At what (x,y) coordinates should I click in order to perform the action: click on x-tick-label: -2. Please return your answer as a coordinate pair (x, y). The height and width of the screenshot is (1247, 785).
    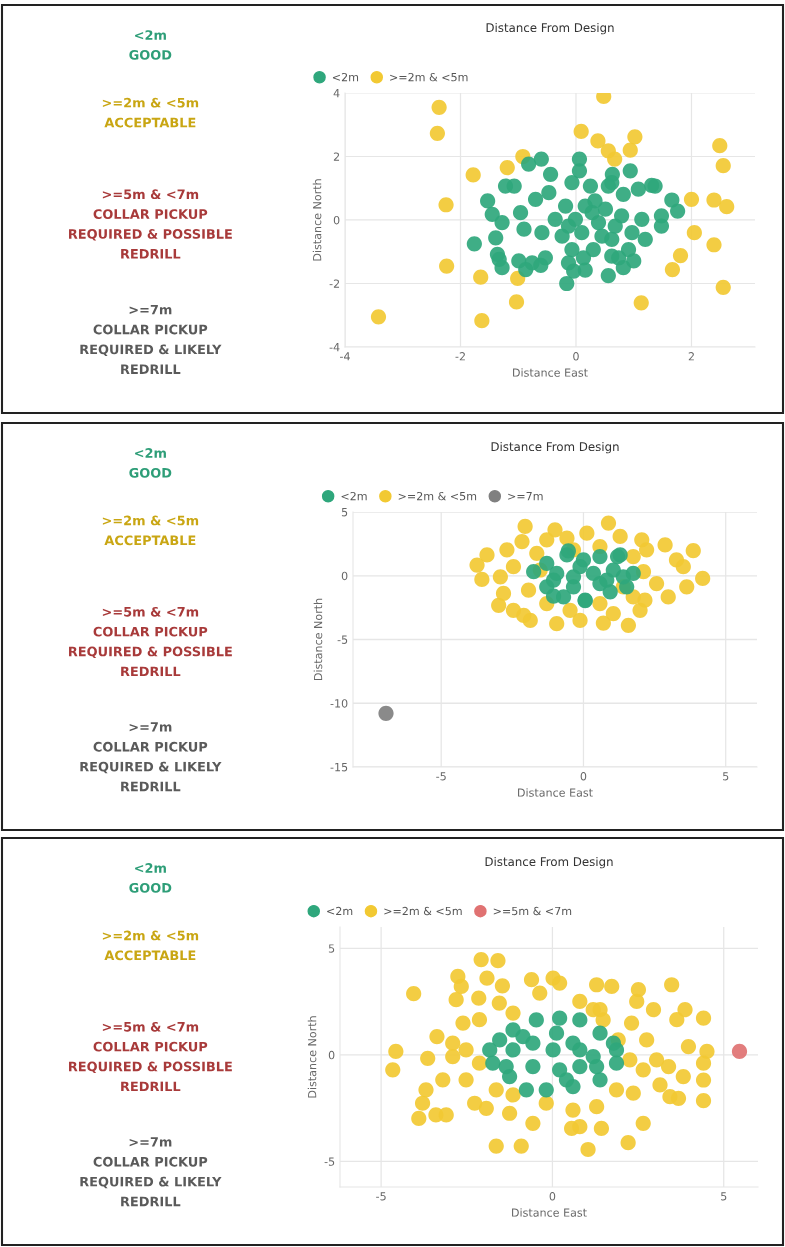
    Looking at the image, I should click on (460, 356).